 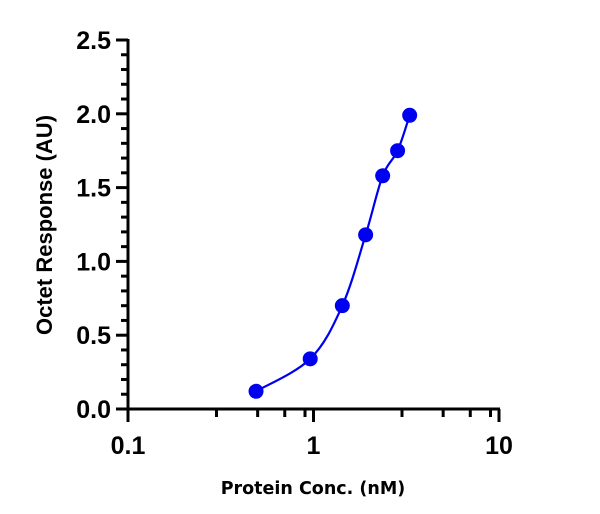 I want to click on y-axis-title: Octet Response (AU), so click(x=44, y=225).